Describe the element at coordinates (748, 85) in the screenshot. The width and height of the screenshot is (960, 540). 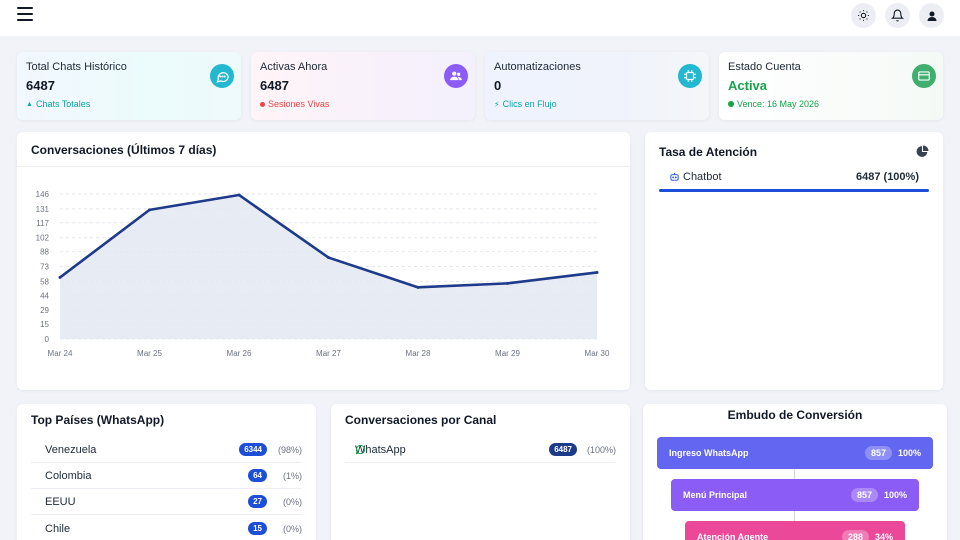
I see `stat-value: Activa` at that location.